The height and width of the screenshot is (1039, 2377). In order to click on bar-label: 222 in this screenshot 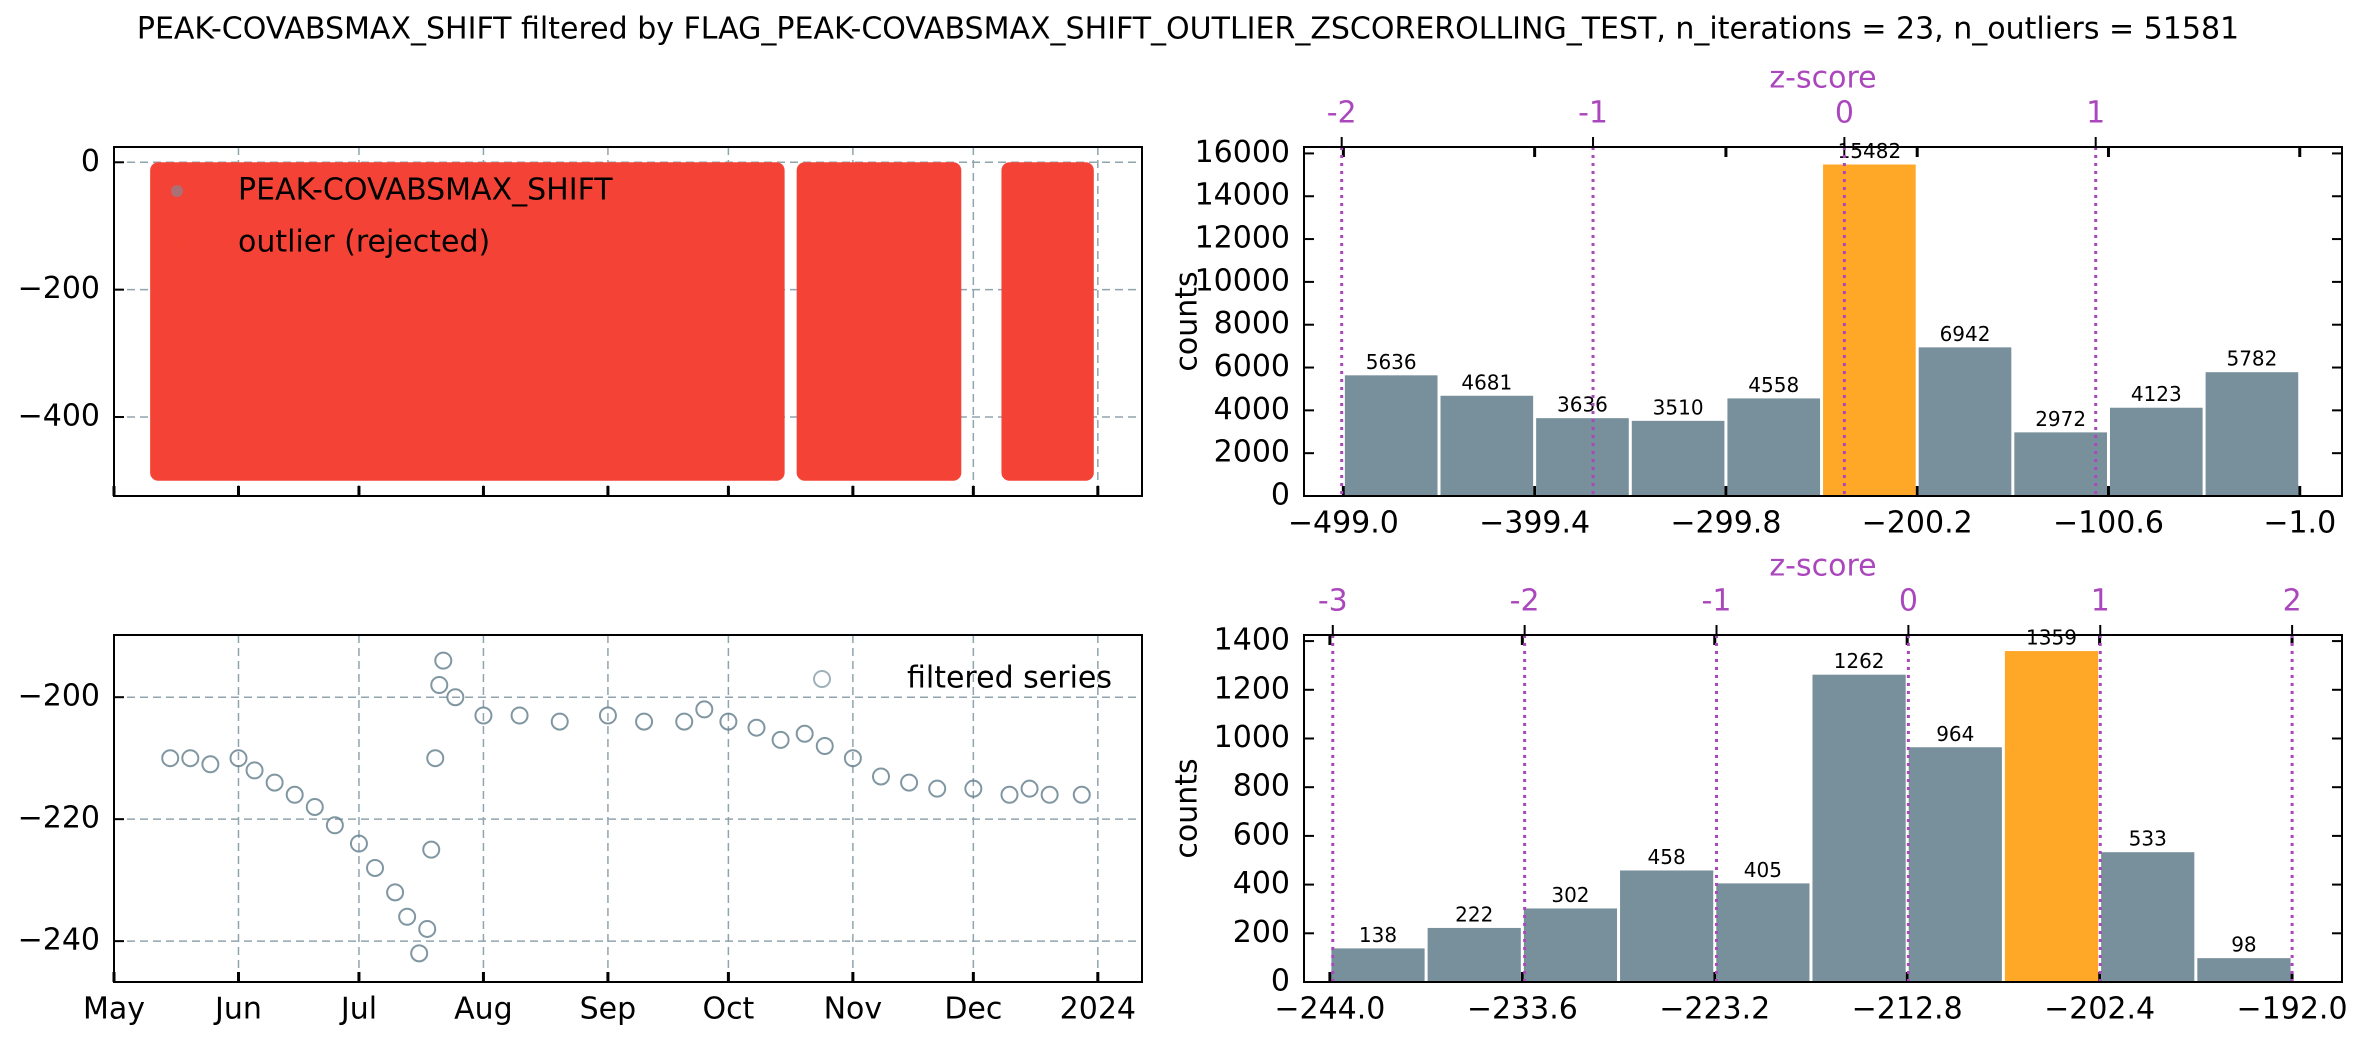, I will do `click(1474, 914)`.